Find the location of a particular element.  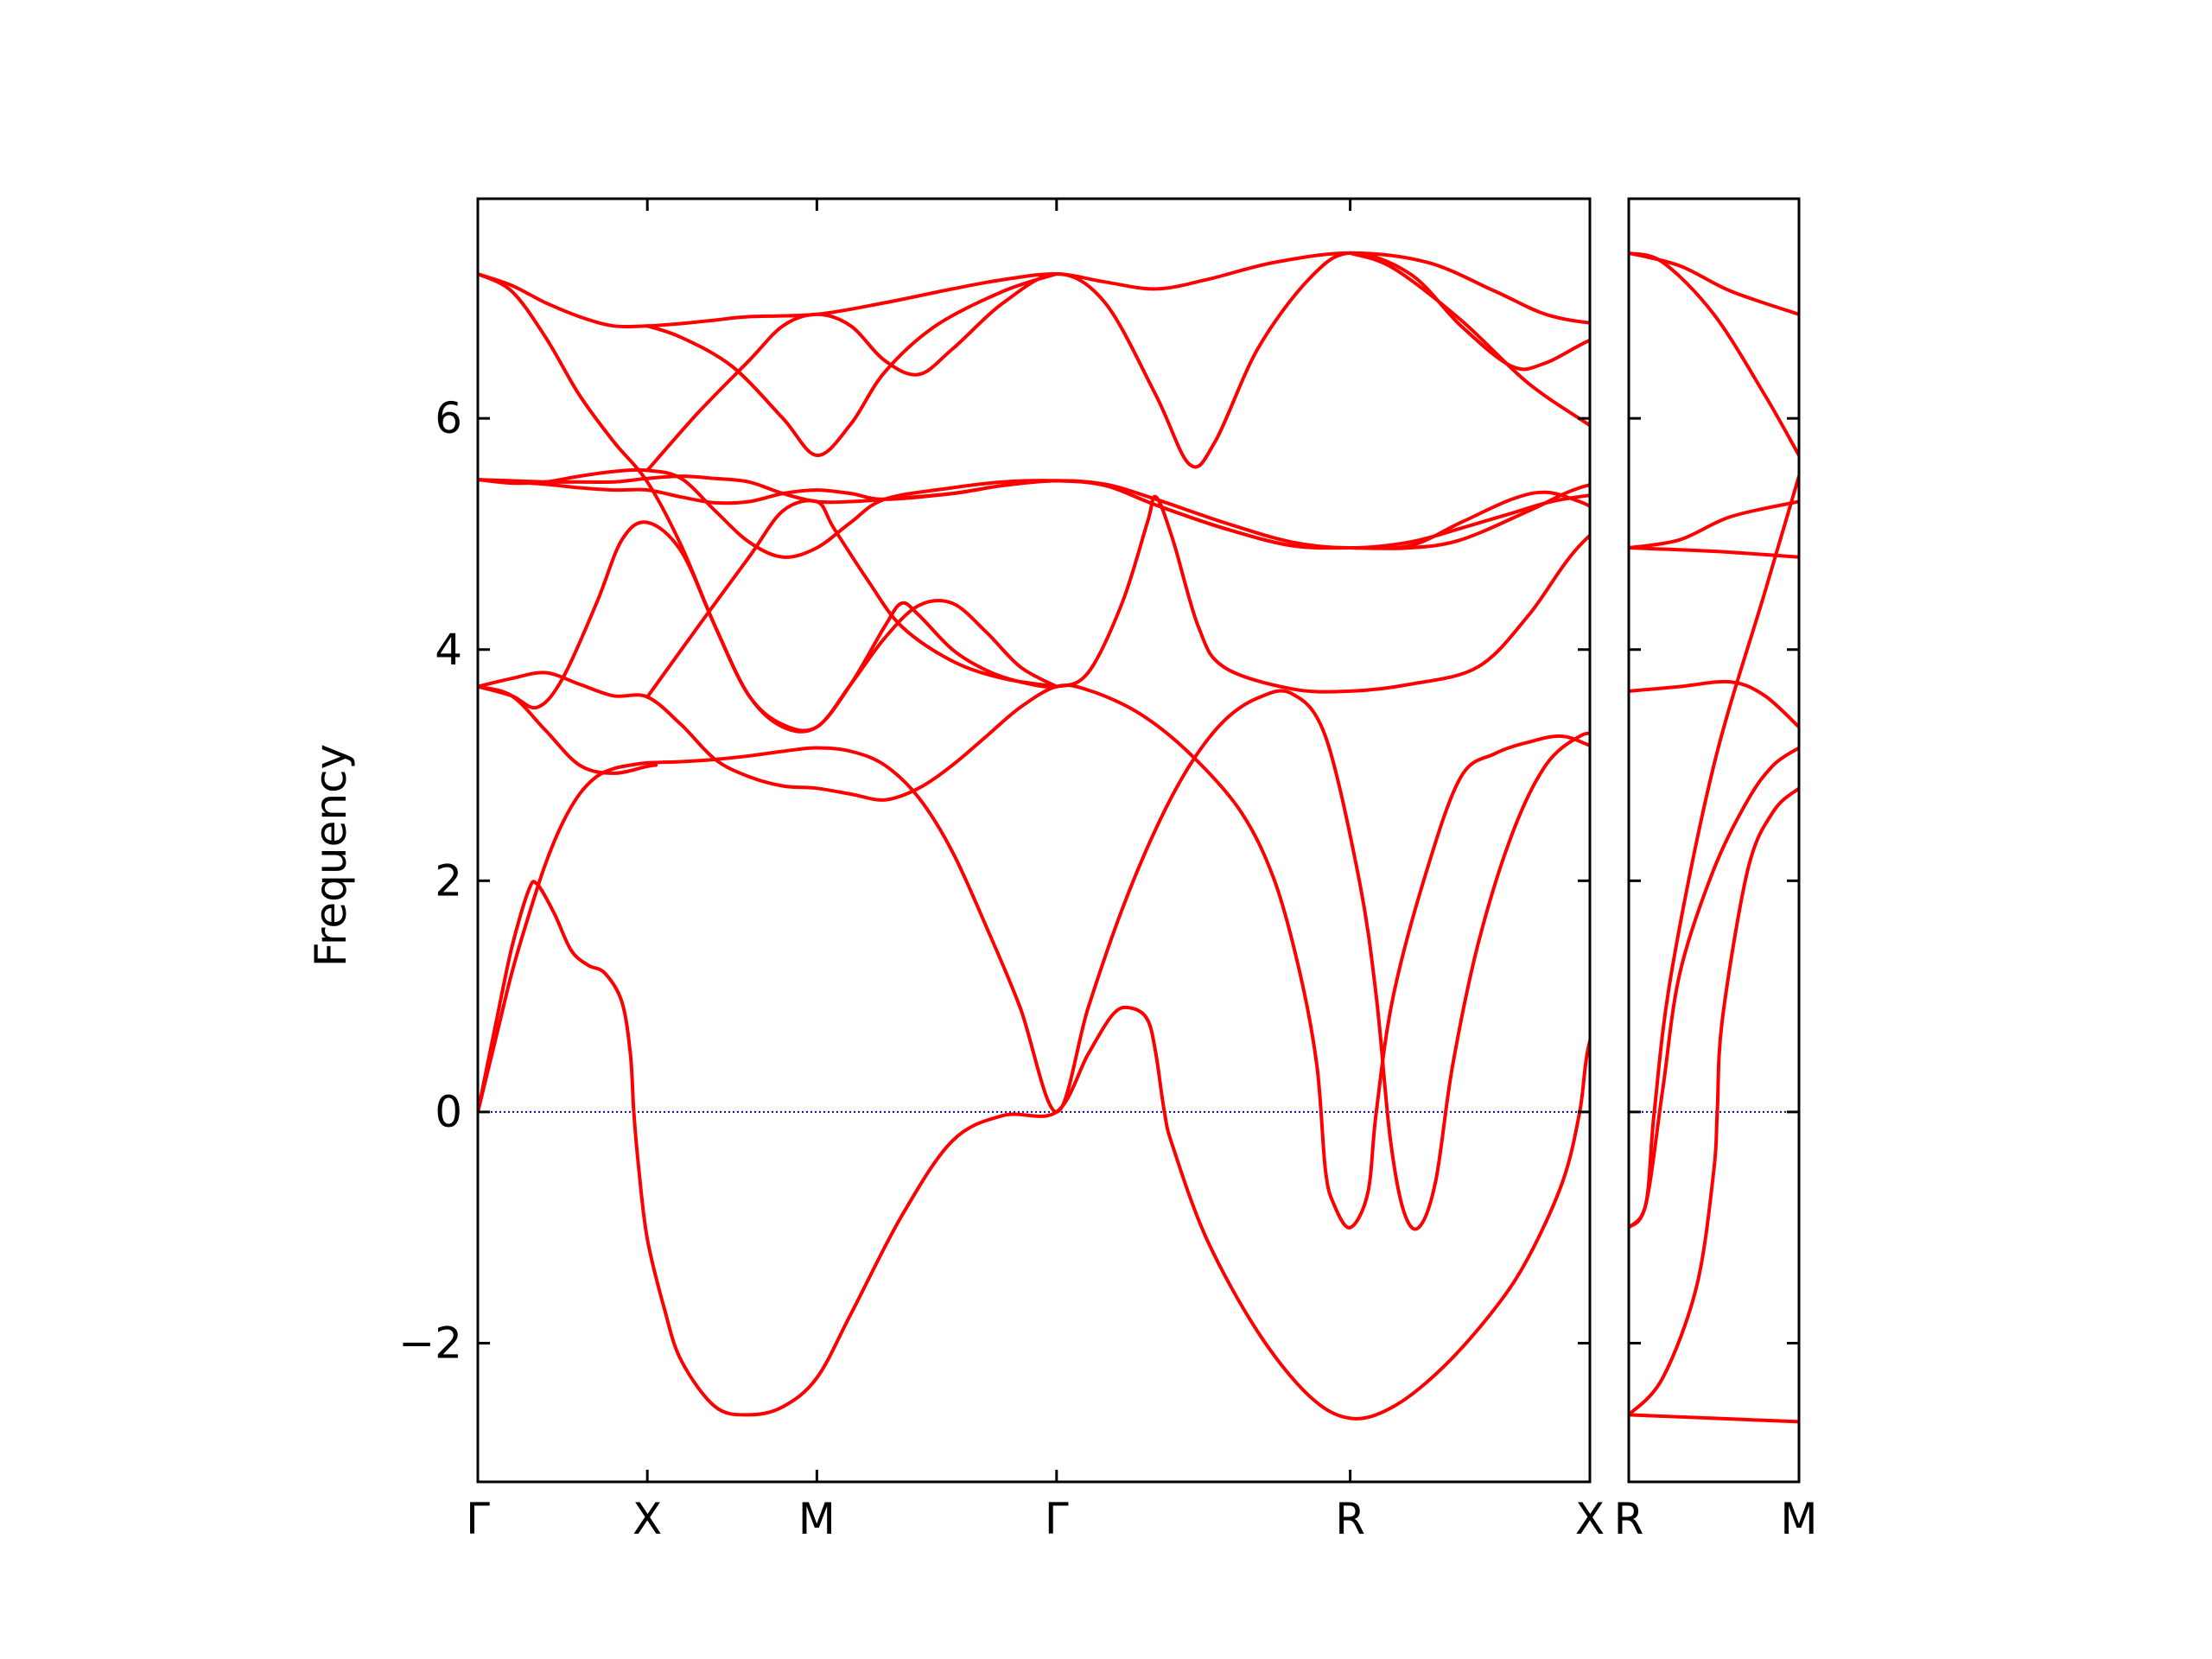

y-axis-label: Frequency is located at coordinates (331, 855).